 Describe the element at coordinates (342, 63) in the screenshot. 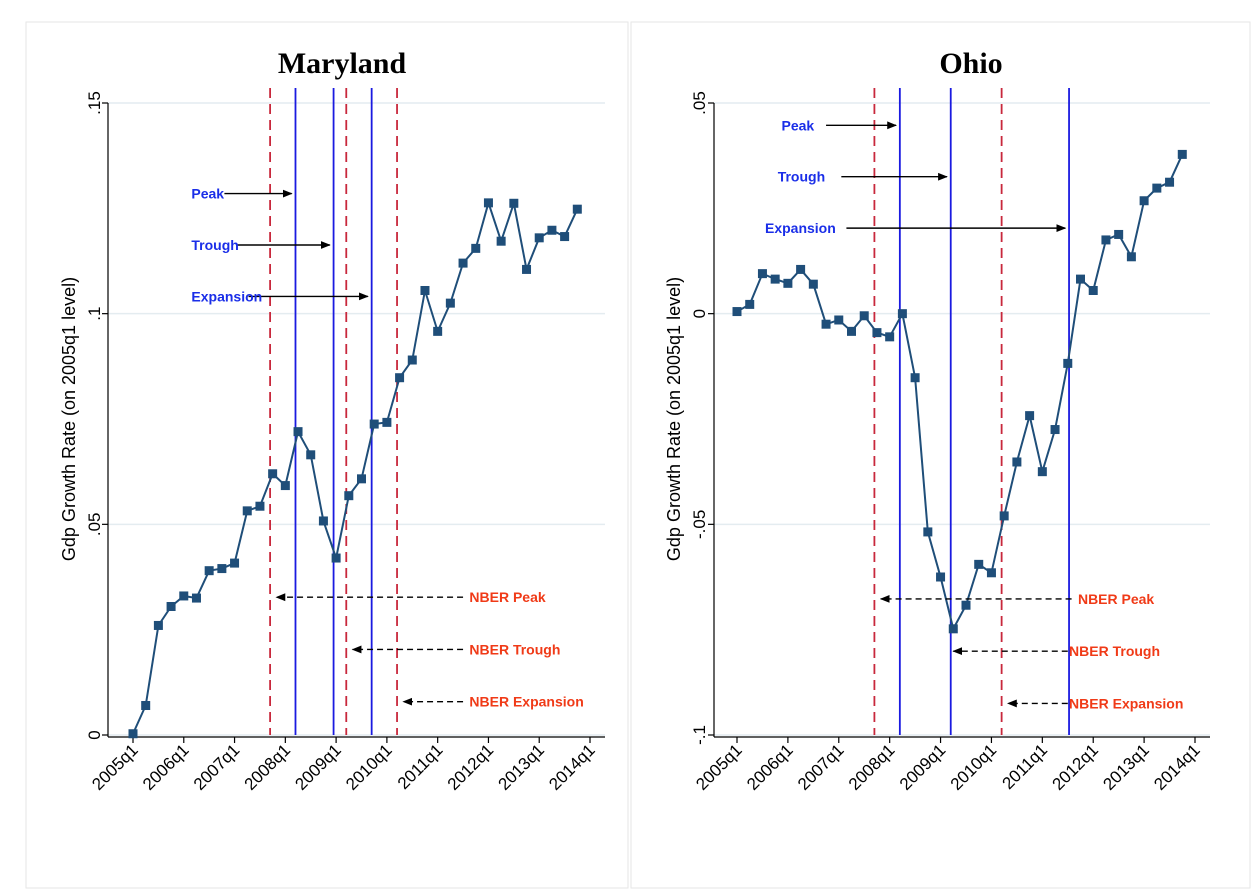

I see `chart-title: Maryland` at that location.